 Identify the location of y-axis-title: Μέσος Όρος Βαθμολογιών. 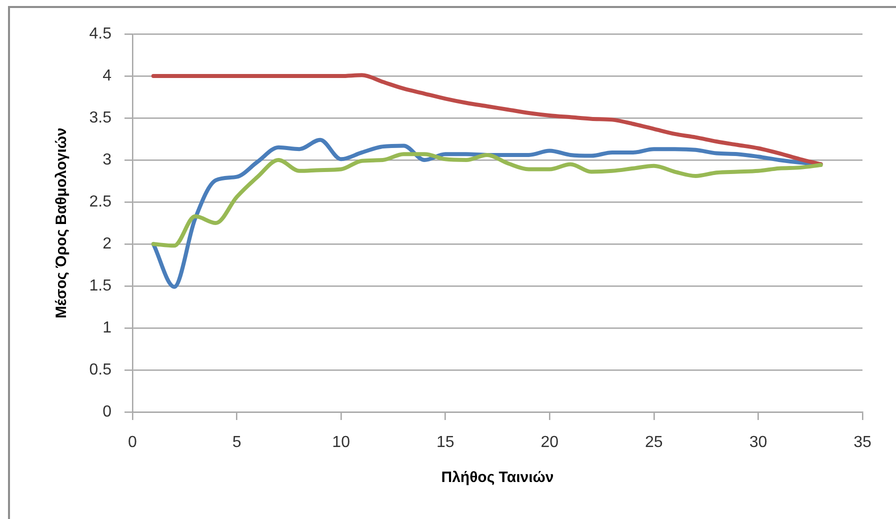
(61, 223).